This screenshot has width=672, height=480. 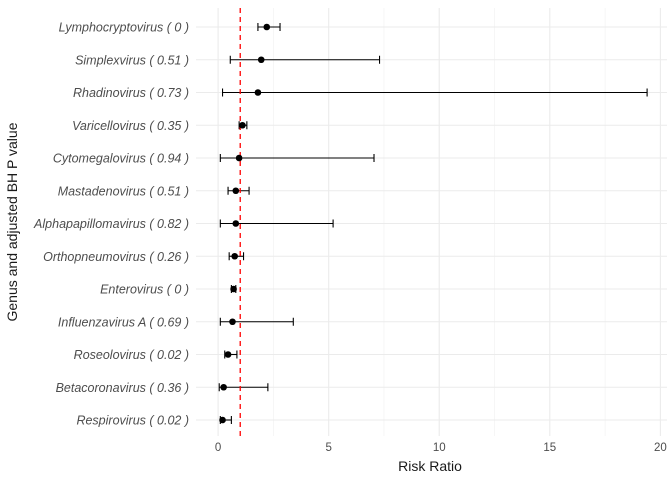 I want to click on y-tick-label: Rhadinovirus ( 0.73 ), so click(x=131, y=93).